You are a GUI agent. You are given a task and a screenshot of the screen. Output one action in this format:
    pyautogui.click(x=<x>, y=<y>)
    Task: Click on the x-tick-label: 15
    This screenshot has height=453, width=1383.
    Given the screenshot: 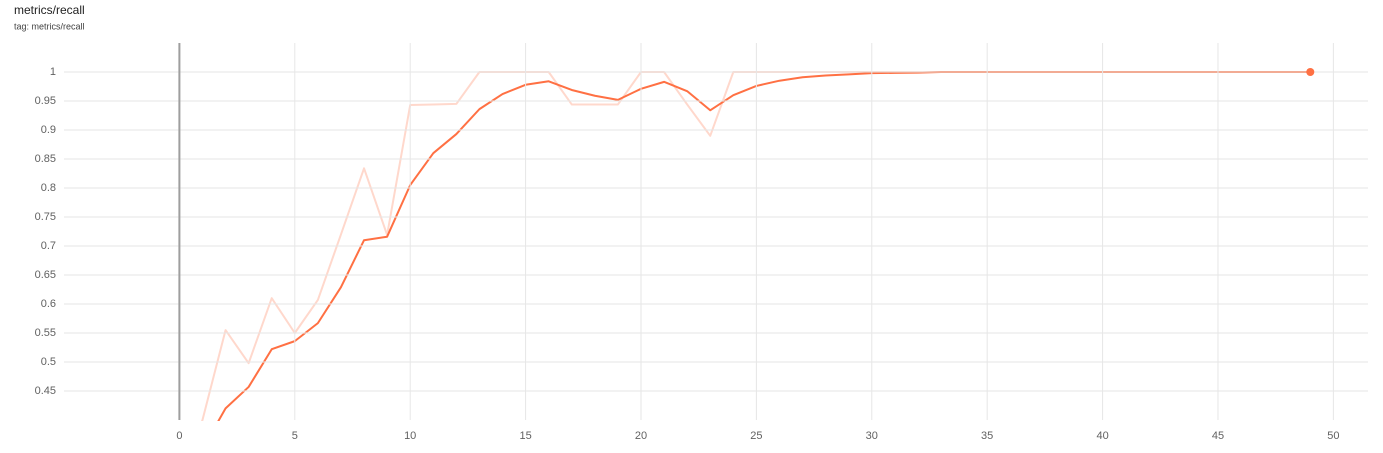 What is the action you would take?
    pyautogui.click(x=525, y=436)
    